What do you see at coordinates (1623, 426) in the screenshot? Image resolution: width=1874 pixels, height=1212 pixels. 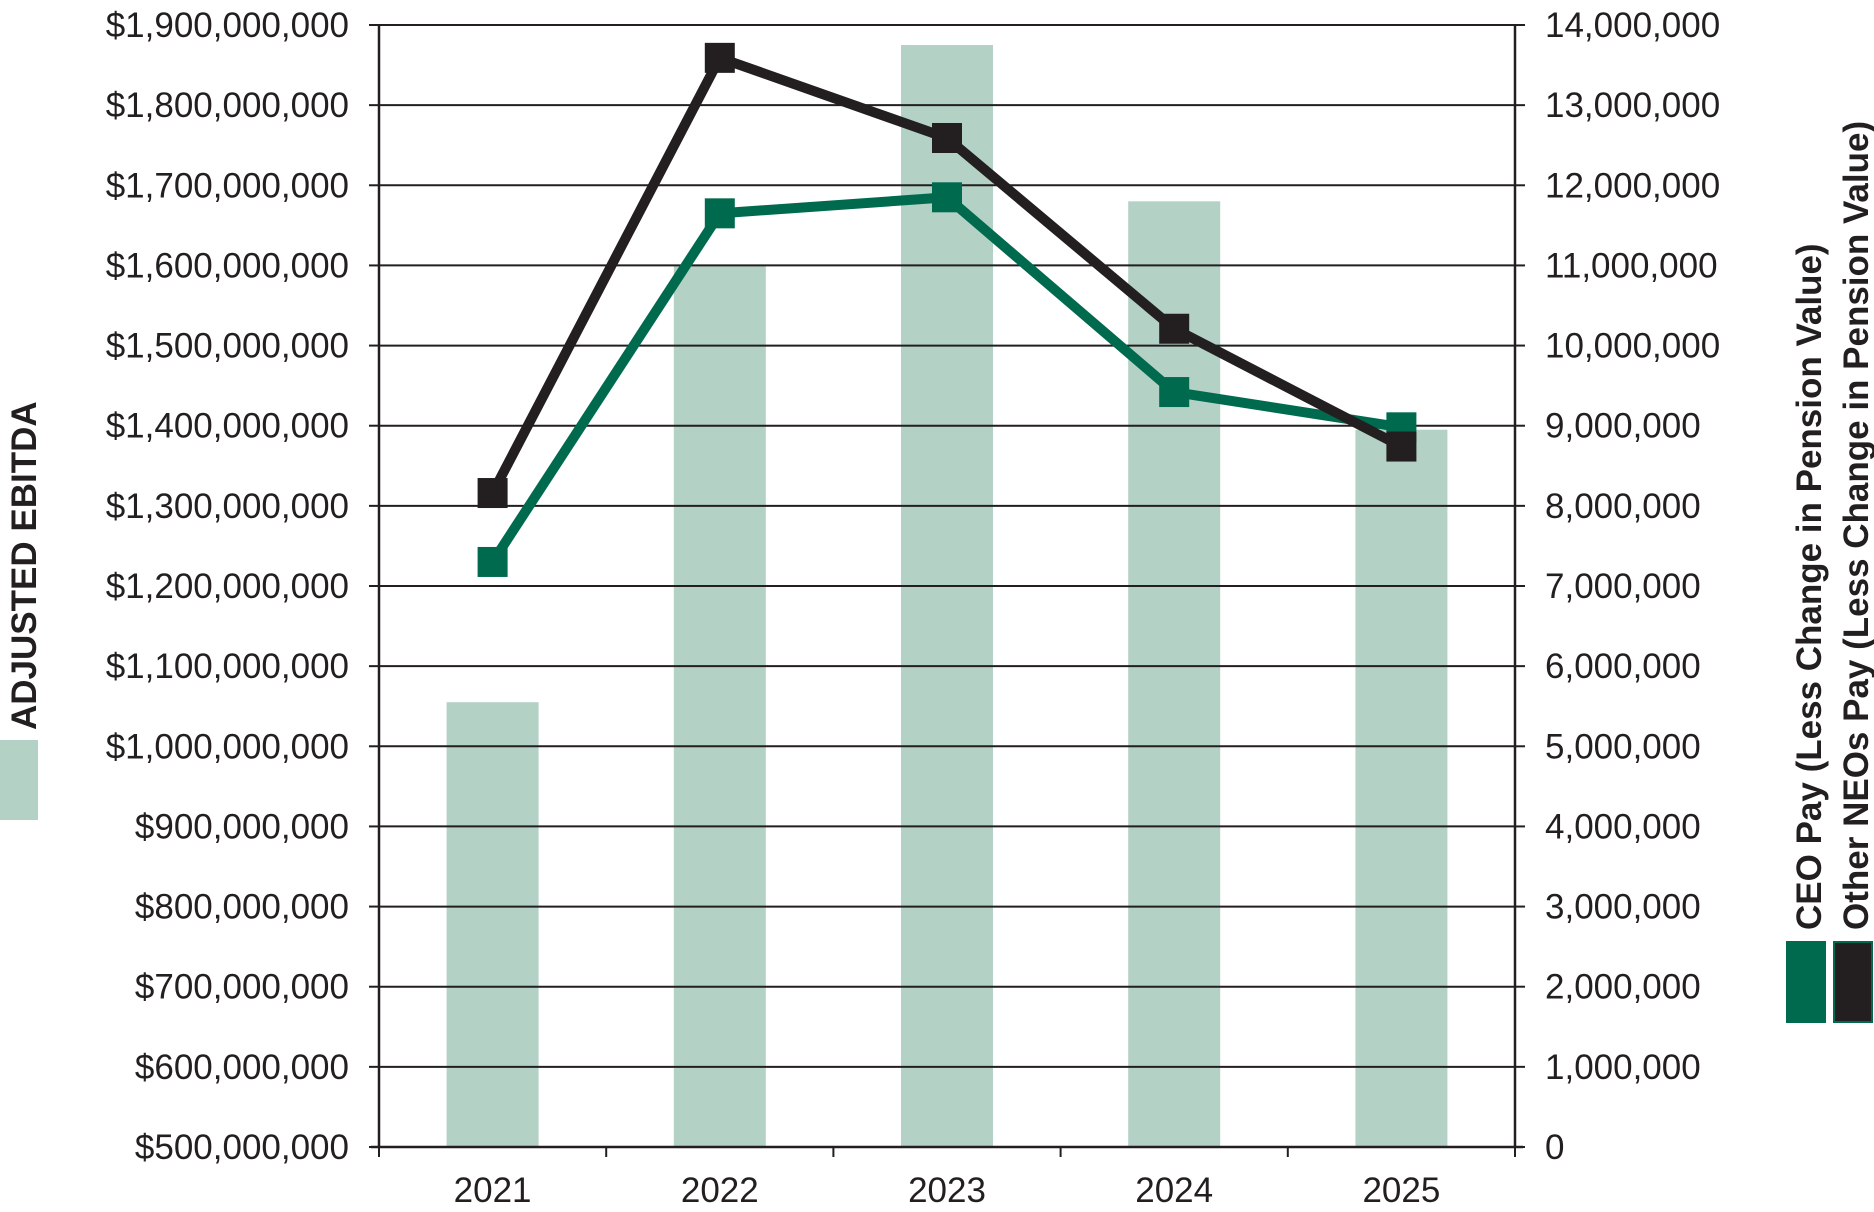 I see `right-tick-label: 9,000,000` at bounding box center [1623, 426].